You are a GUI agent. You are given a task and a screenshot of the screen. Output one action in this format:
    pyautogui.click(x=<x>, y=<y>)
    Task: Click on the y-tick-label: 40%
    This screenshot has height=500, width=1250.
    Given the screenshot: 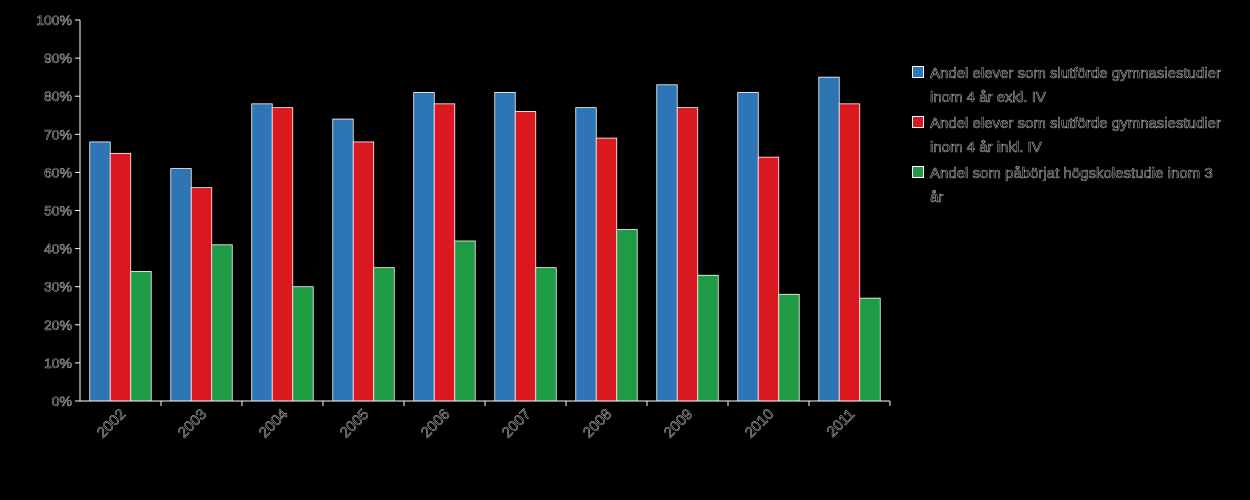 What is the action you would take?
    pyautogui.click(x=58, y=249)
    